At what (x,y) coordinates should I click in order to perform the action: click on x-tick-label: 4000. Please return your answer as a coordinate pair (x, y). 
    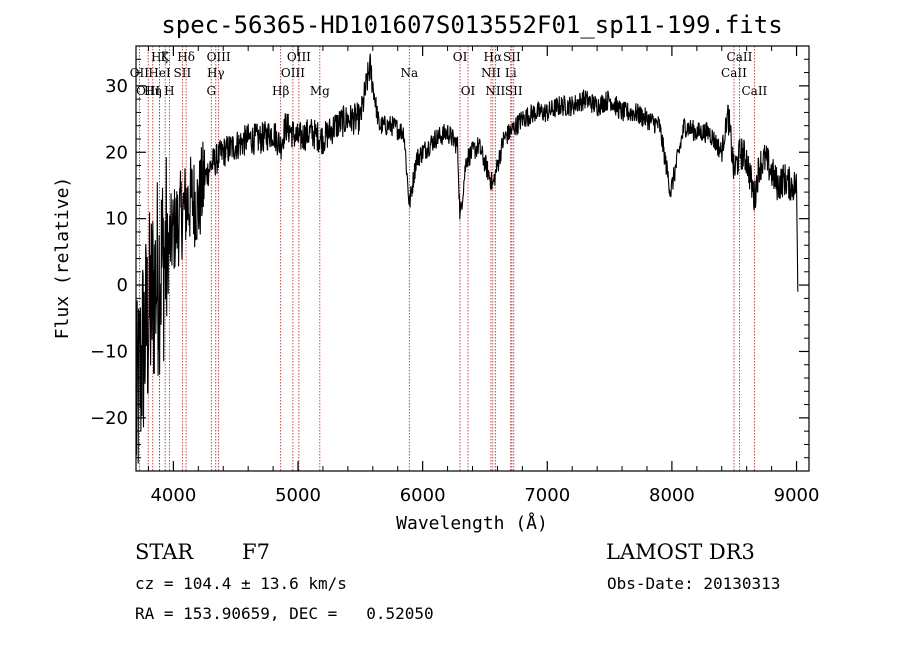
    Looking at the image, I should click on (173, 495).